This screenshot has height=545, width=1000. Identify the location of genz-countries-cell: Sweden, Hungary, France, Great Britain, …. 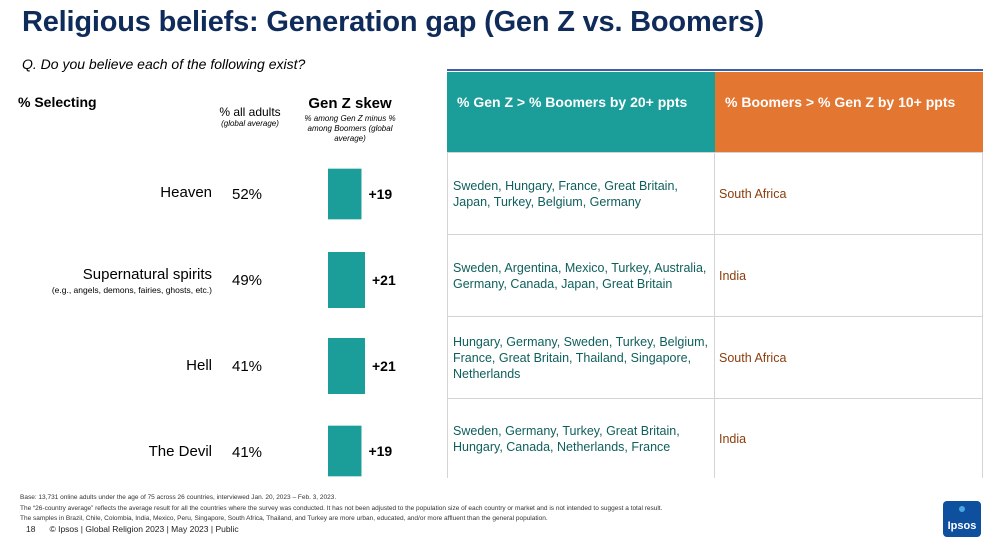
(581, 193).